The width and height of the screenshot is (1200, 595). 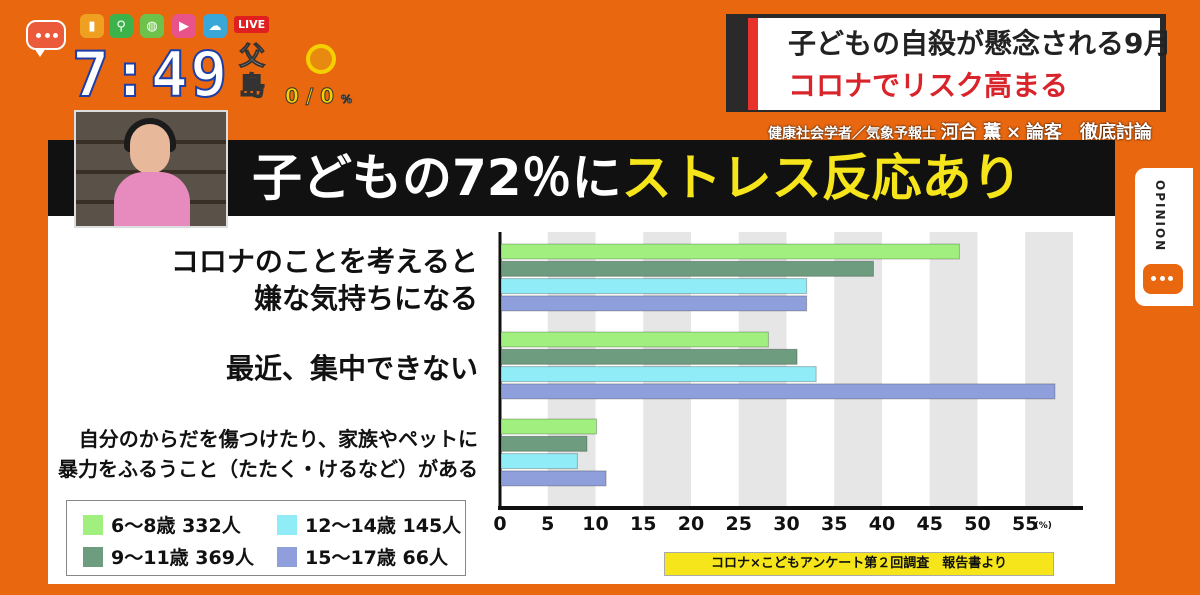 What do you see at coordinates (437, 178) in the screenshot?
I see `slide-title-white: 子どもの72％に` at bounding box center [437, 178].